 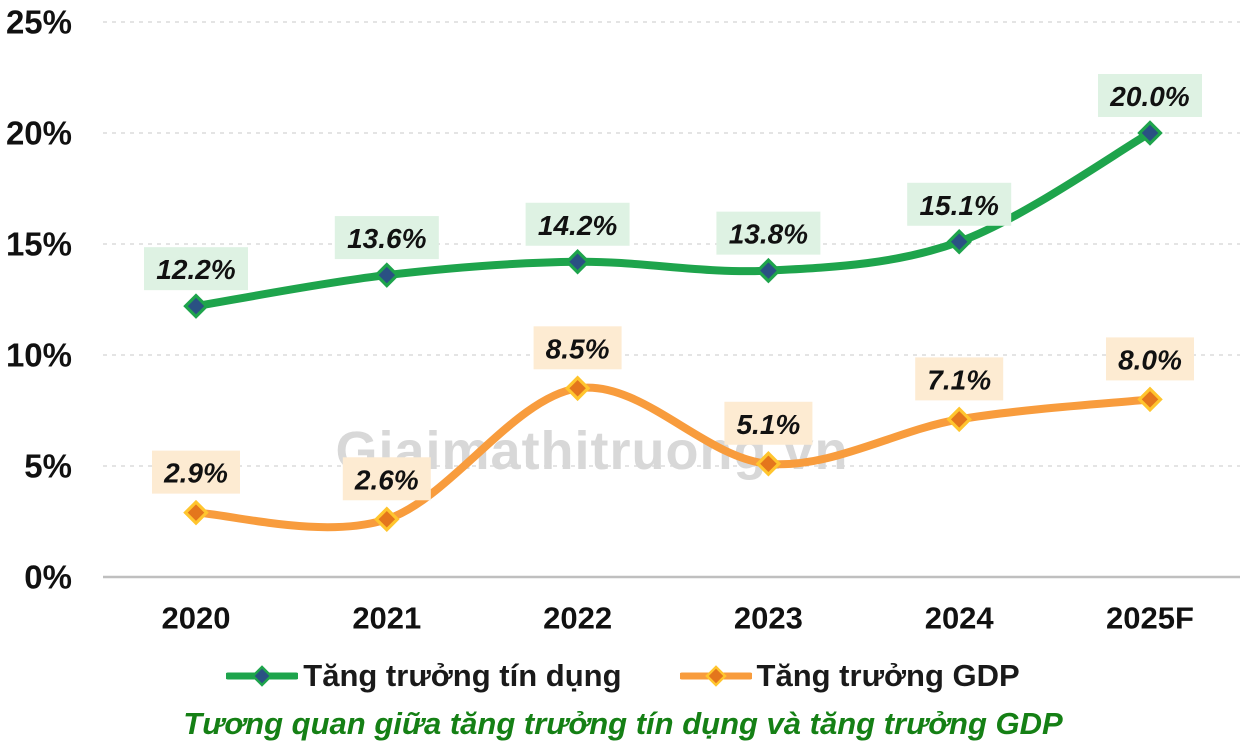 What do you see at coordinates (623, 675) in the screenshot?
I see `chart-legend: Tăng trưởng tín dụng Tăng trưởng GDP` at bounding box center [623, 675].